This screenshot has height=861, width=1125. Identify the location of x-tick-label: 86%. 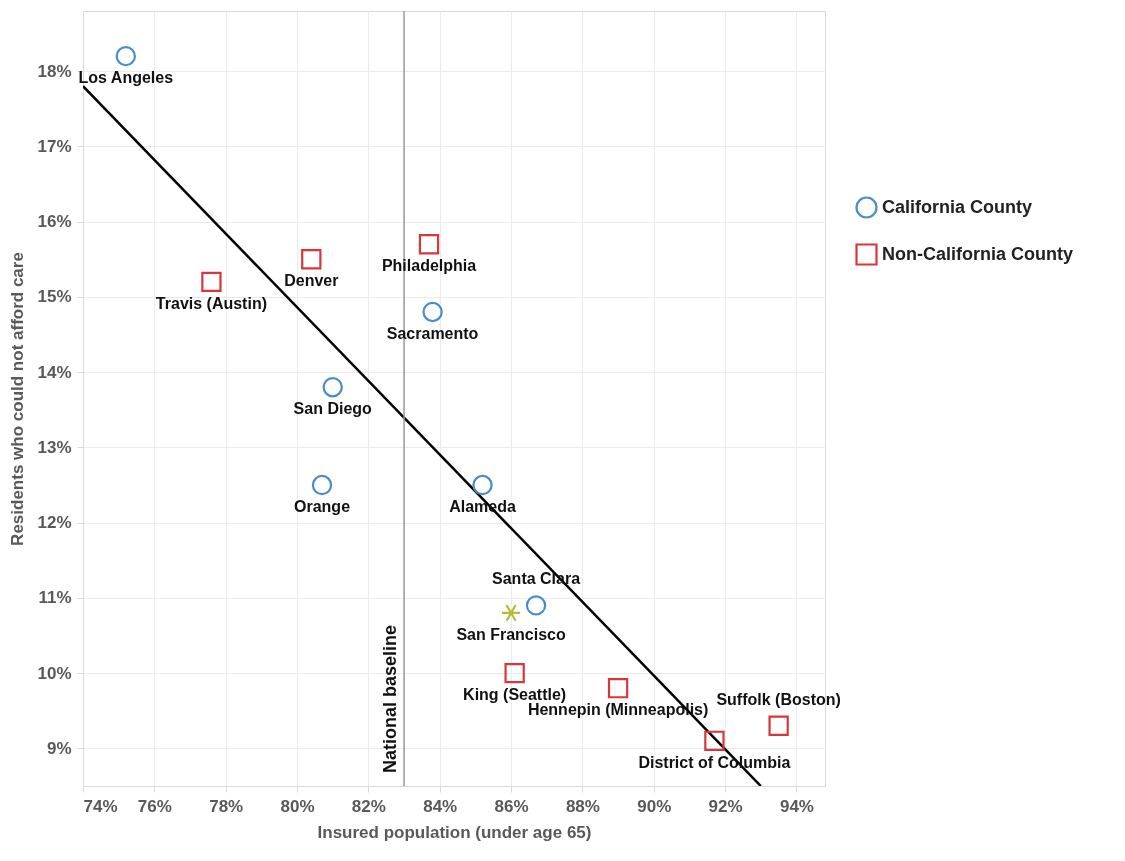
(511, 806).